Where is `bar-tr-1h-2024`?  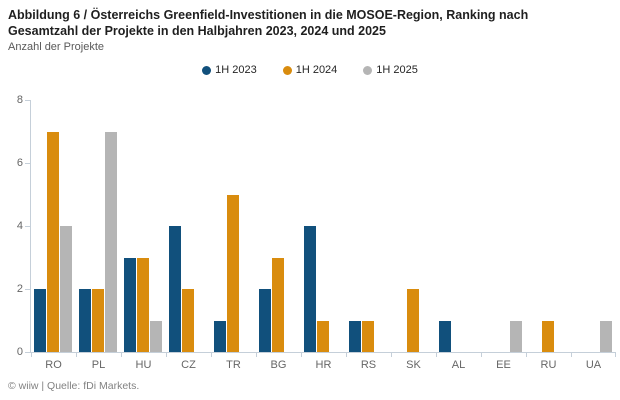
bar-tr-1h-2024 is located at coordinates (233, 273).